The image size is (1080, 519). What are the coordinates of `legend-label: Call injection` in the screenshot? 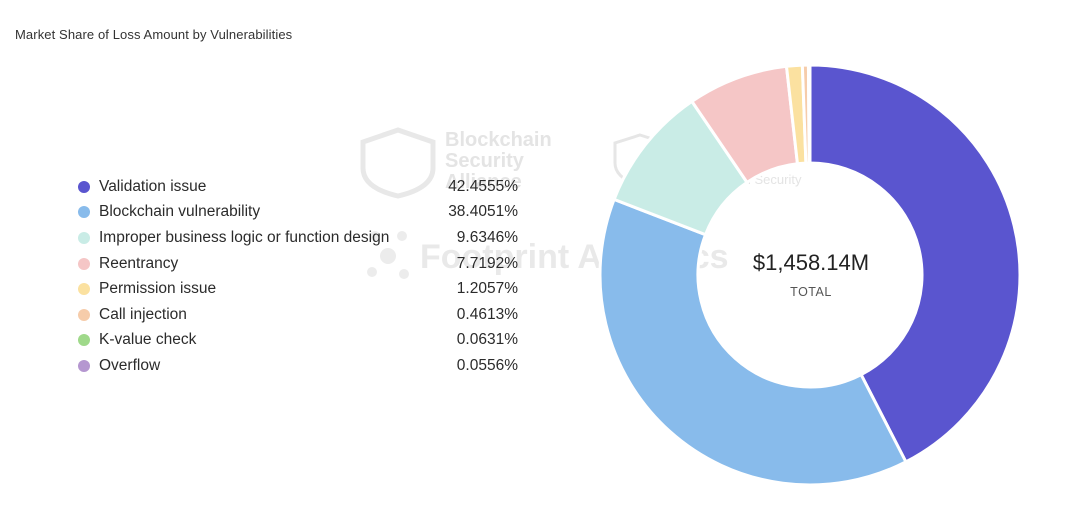 It's located at (143, 314).